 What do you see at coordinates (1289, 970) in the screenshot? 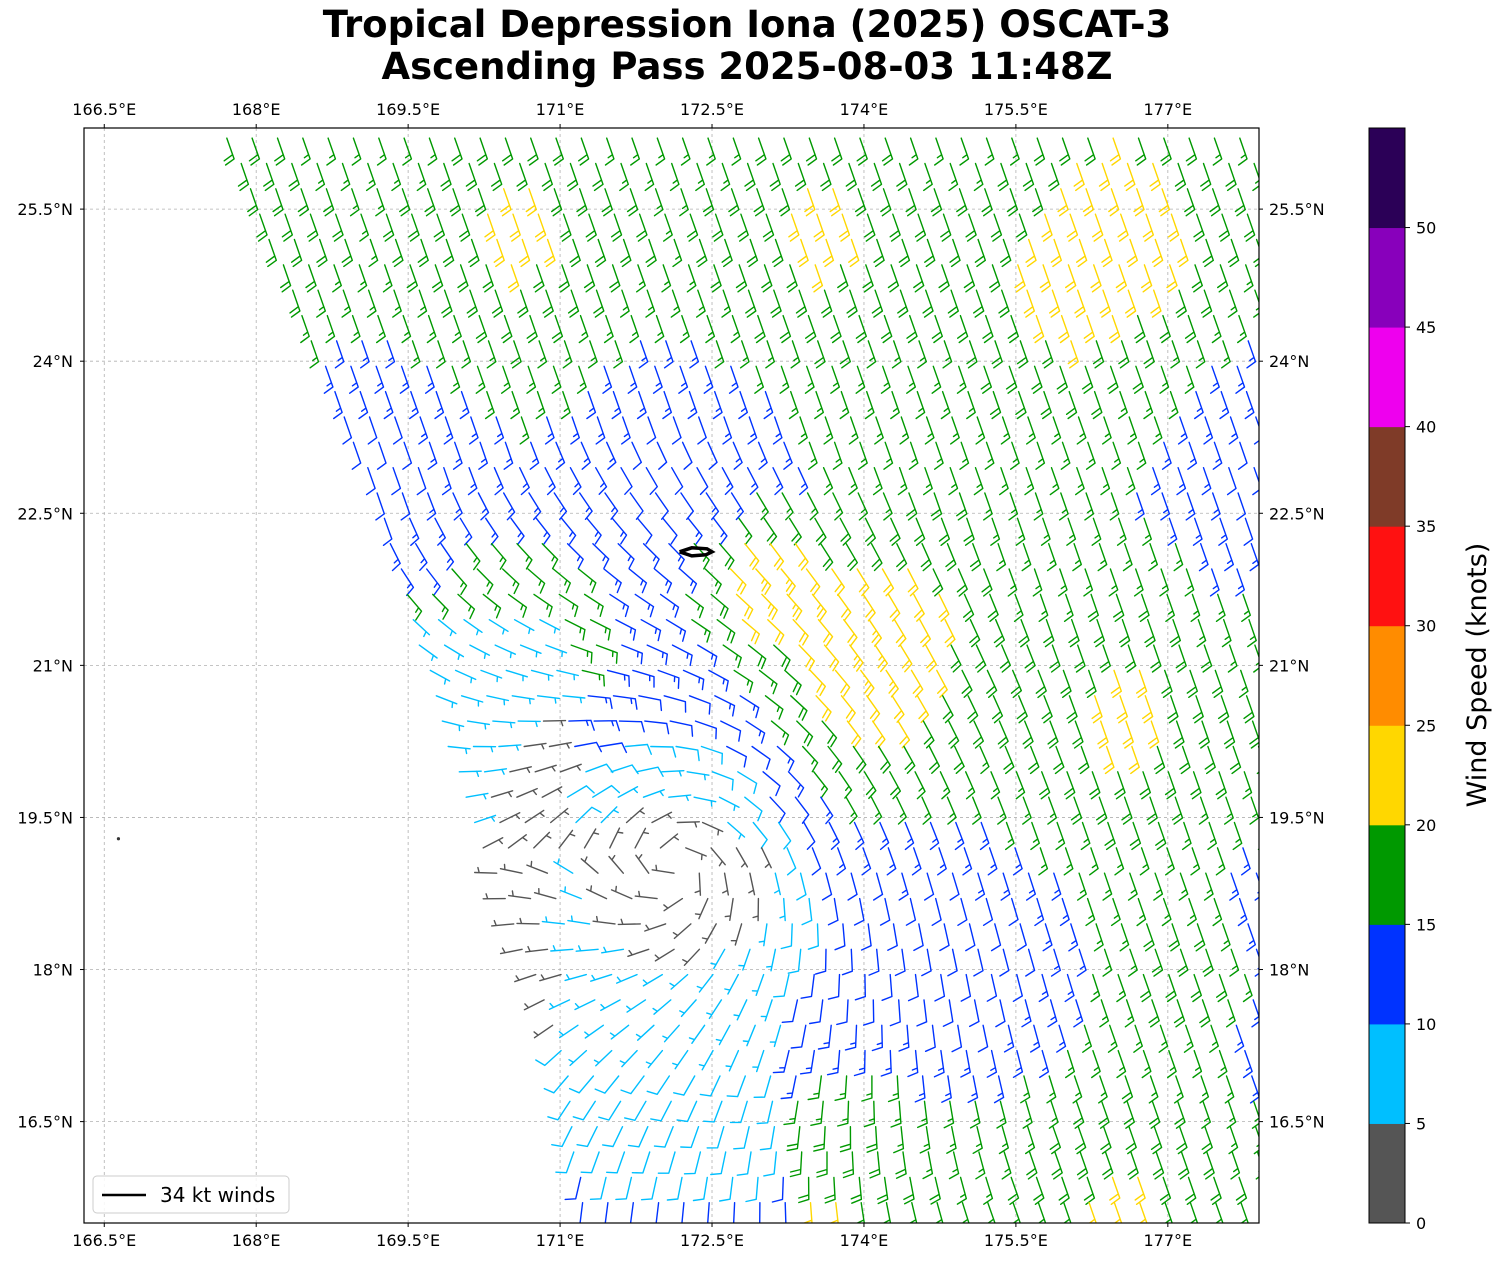
I see `lat-tick-label-right: 18°N` at bounding box center [1289, 970].